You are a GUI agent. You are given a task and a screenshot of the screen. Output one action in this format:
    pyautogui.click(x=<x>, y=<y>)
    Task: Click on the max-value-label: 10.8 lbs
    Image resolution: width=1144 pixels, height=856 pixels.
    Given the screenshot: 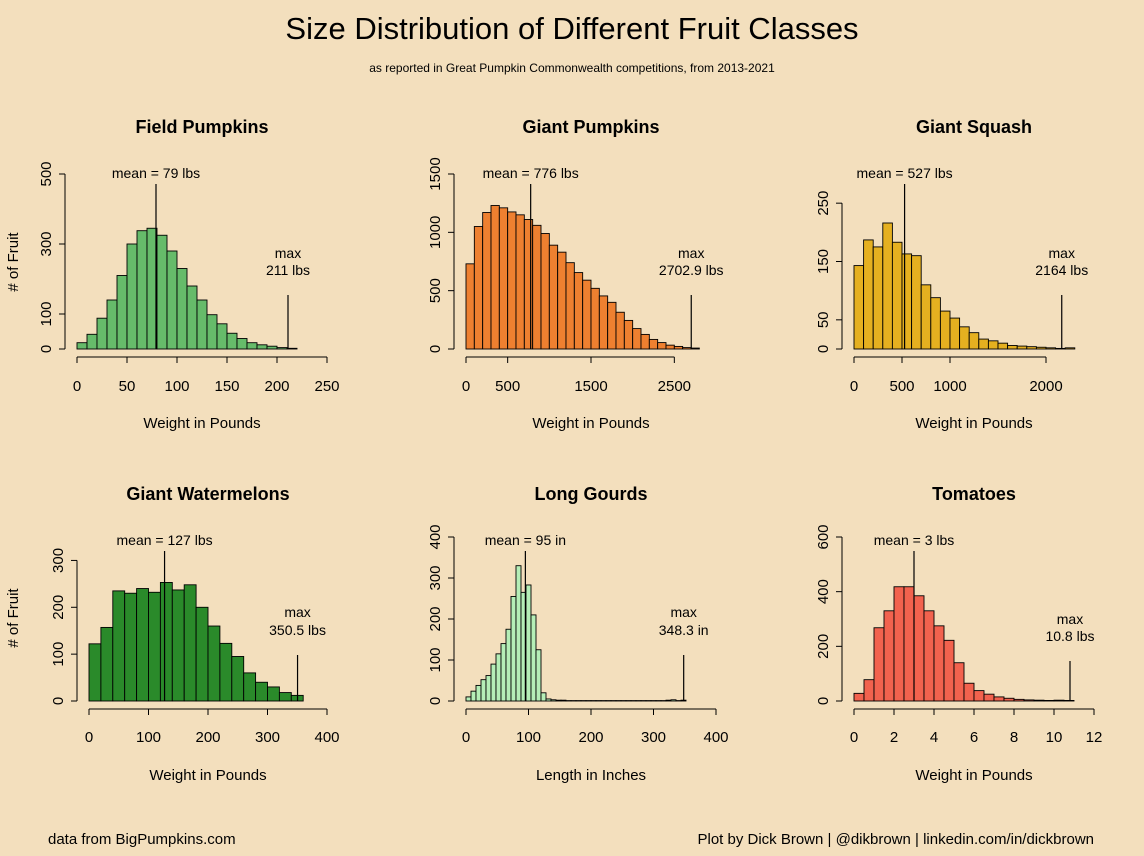 What is the action you would take?
    pyautogui.click(x=1069, y=636)
    